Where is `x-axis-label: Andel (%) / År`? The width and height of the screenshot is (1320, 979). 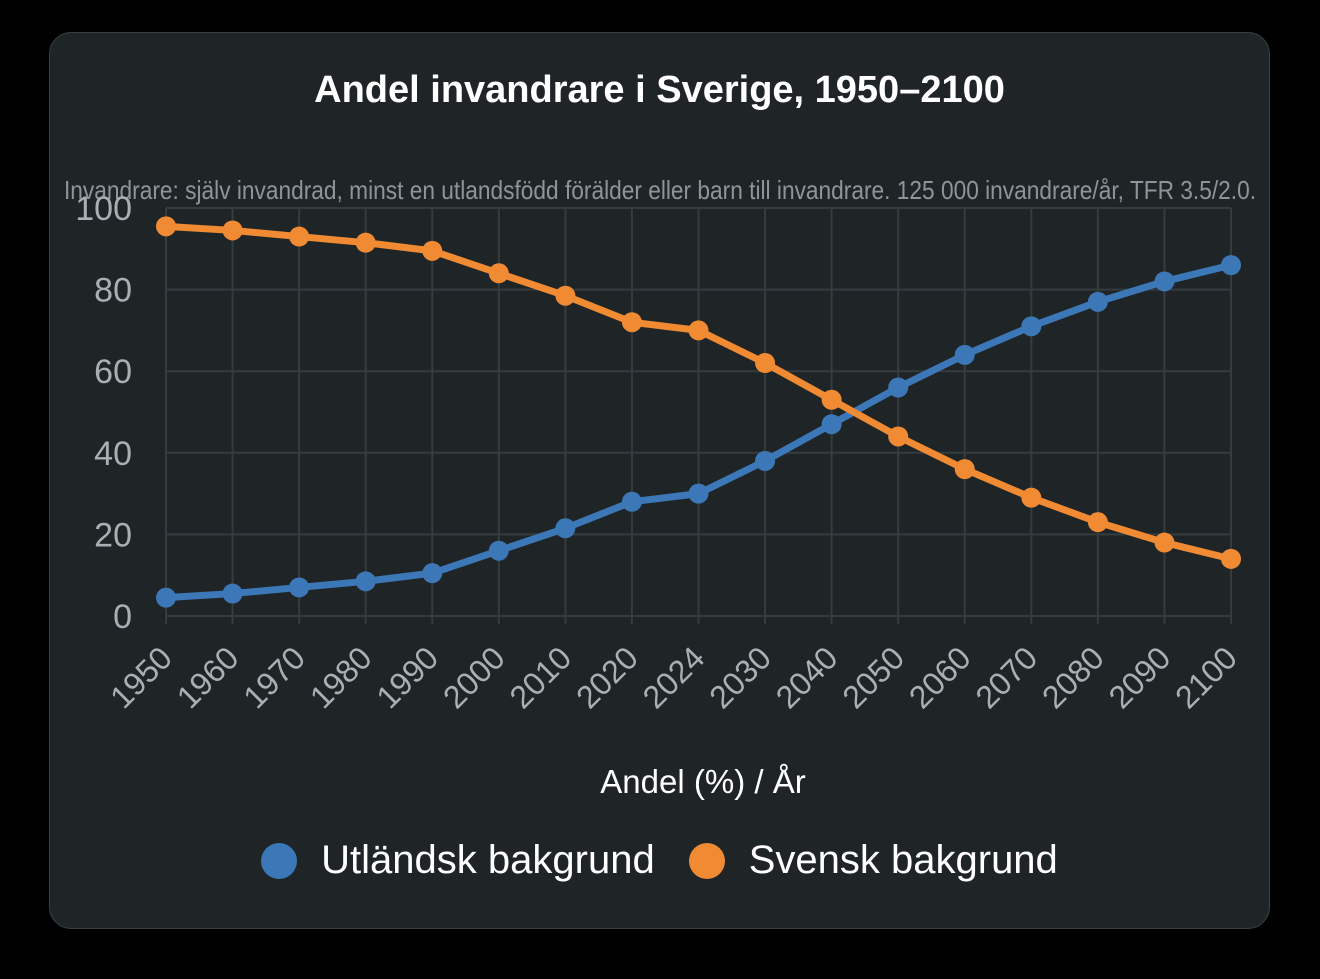
x-axis-label: Andel (%) / År is located at coordinates (702, 781).